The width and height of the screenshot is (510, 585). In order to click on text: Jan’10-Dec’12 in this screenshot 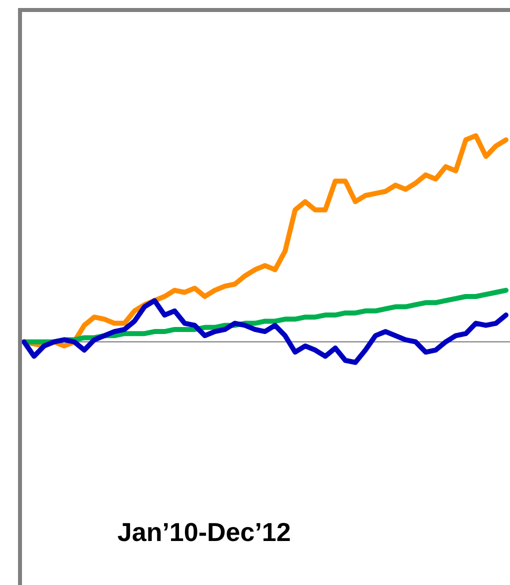, I will do `click(204, 532)`.